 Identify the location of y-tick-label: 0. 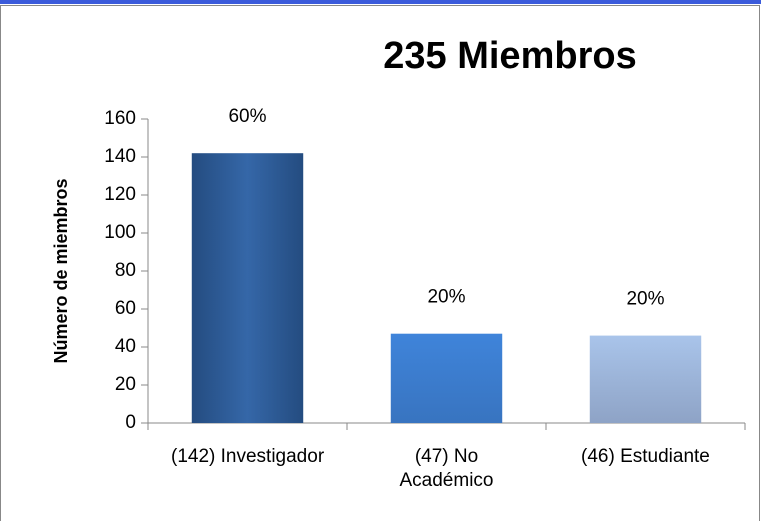
(130, 422).